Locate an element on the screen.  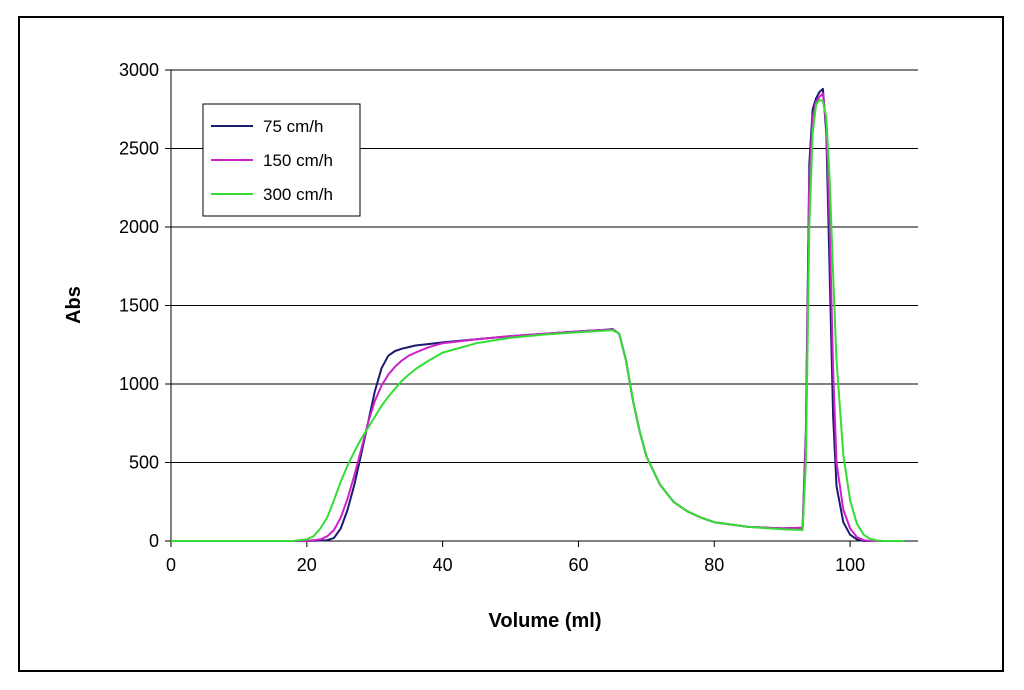
y-tick-label: 1500 is located at coordinates (139, 306).